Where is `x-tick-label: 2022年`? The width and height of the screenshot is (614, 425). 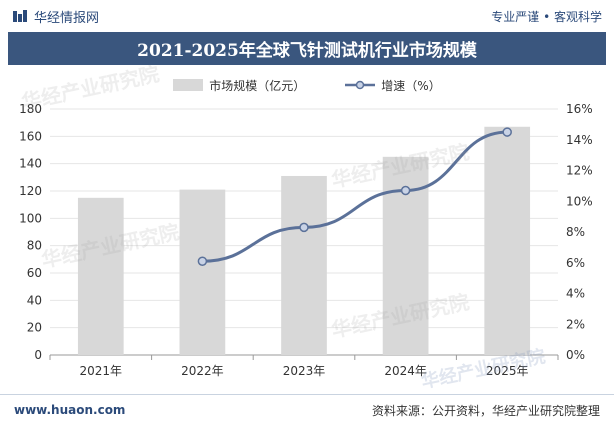 x-tick-label: 2022年 is located at coordinates (202, 371).